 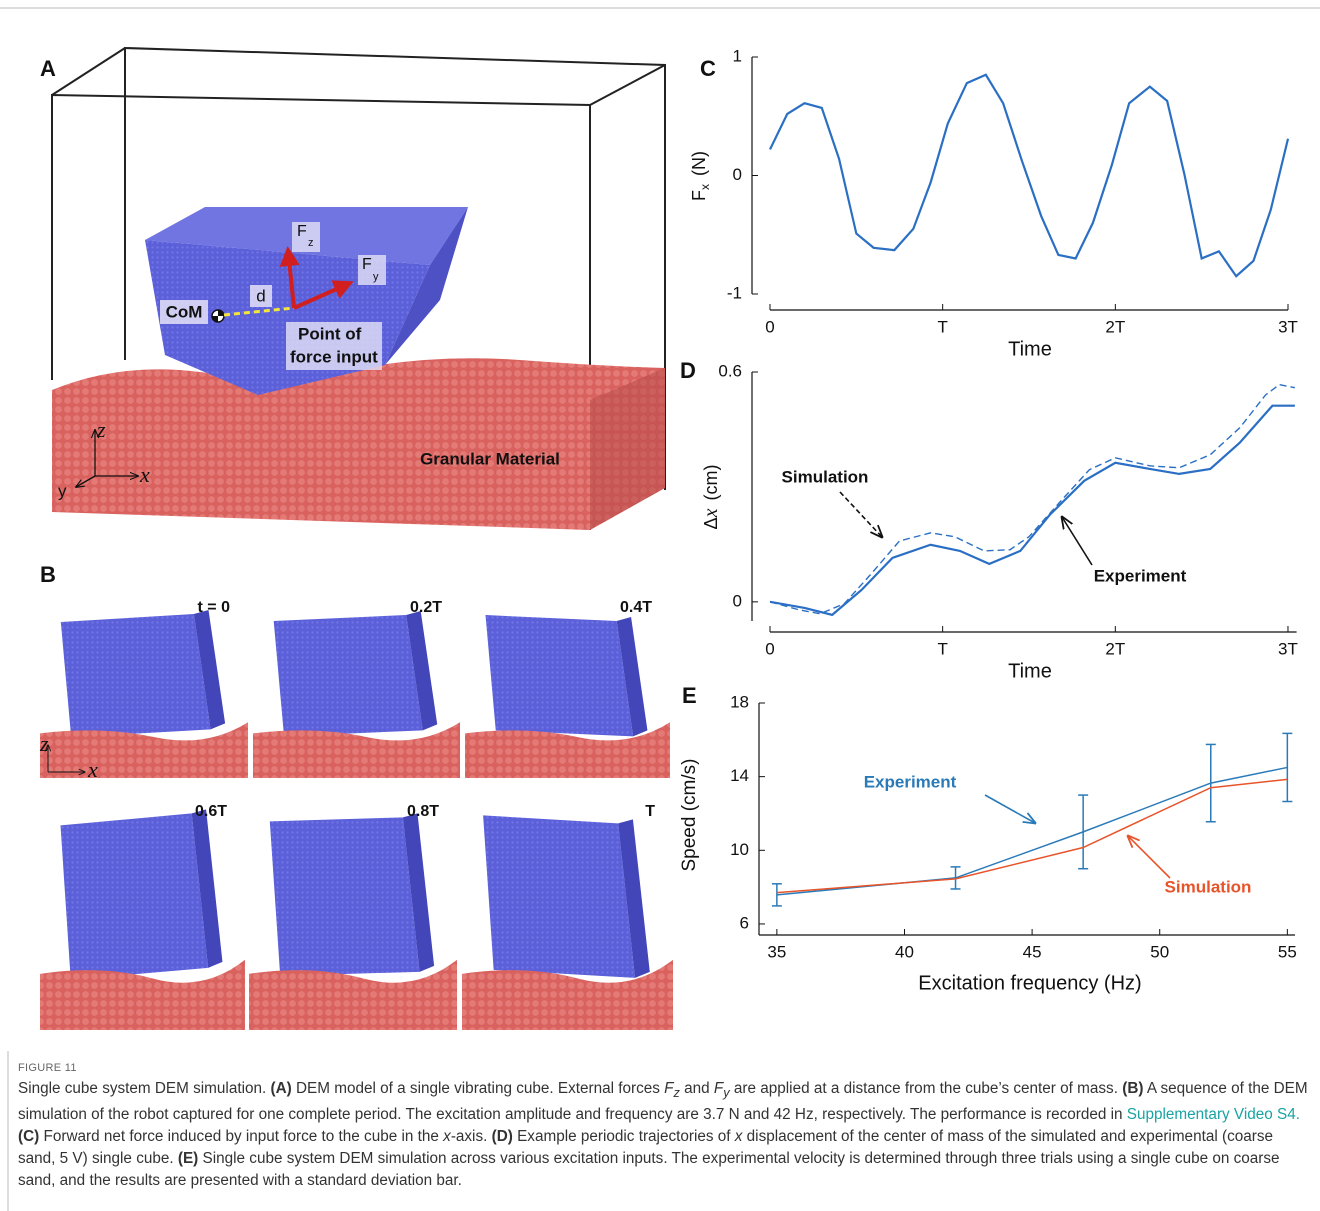 I want to click on y-axis-label-part: F, so click(x=699, y=195).